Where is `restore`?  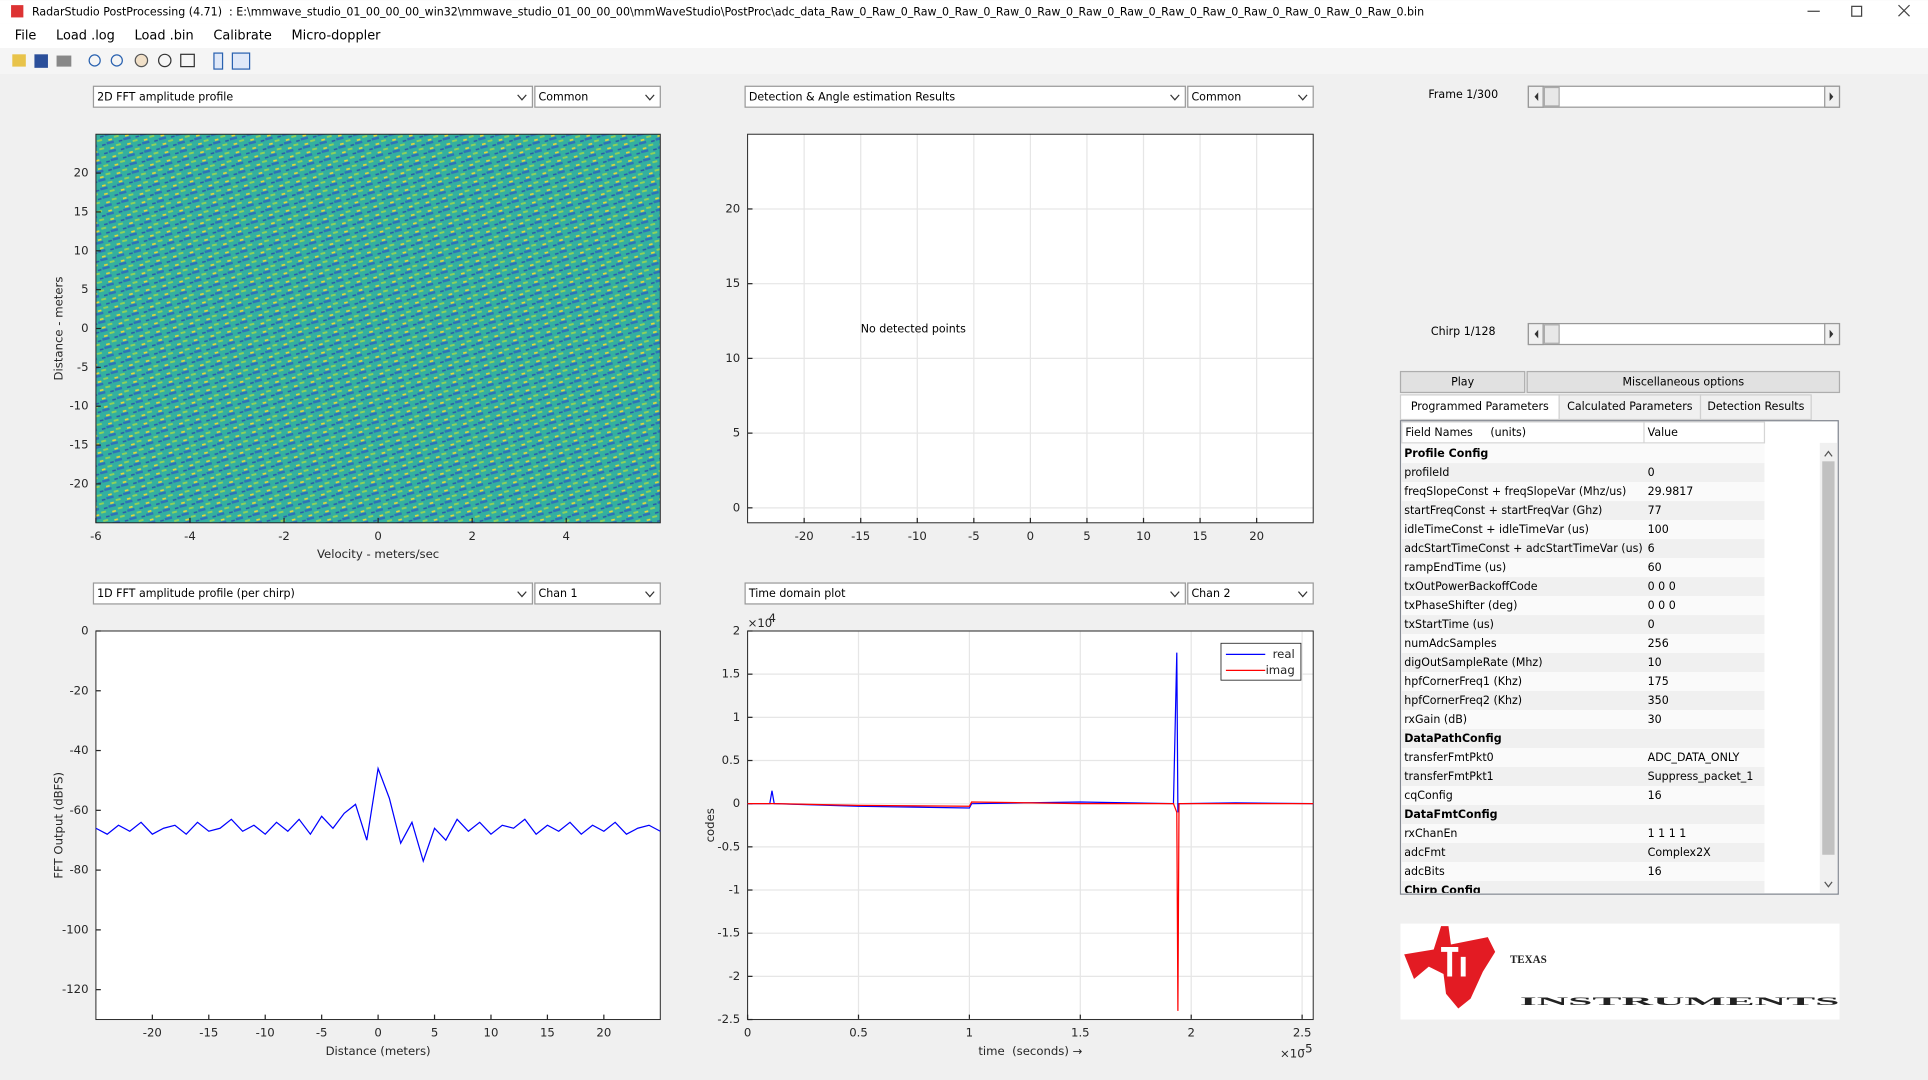 restore is located at coordinates (1857, 11).